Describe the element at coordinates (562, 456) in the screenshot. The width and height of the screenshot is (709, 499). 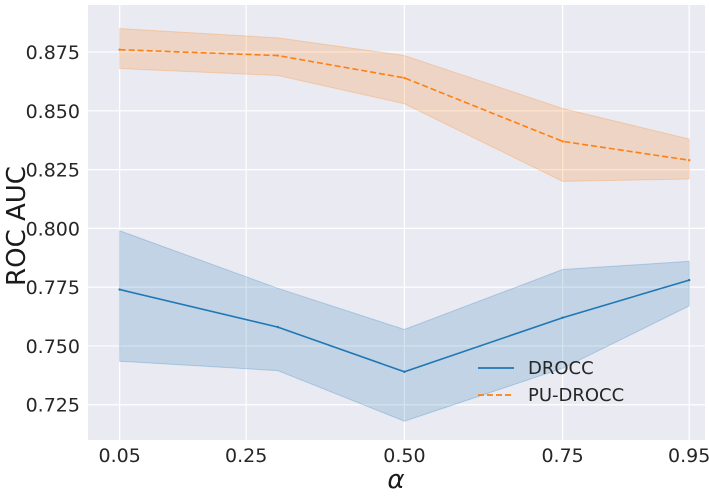
I see `x-tick-label: 0.75` at that location.